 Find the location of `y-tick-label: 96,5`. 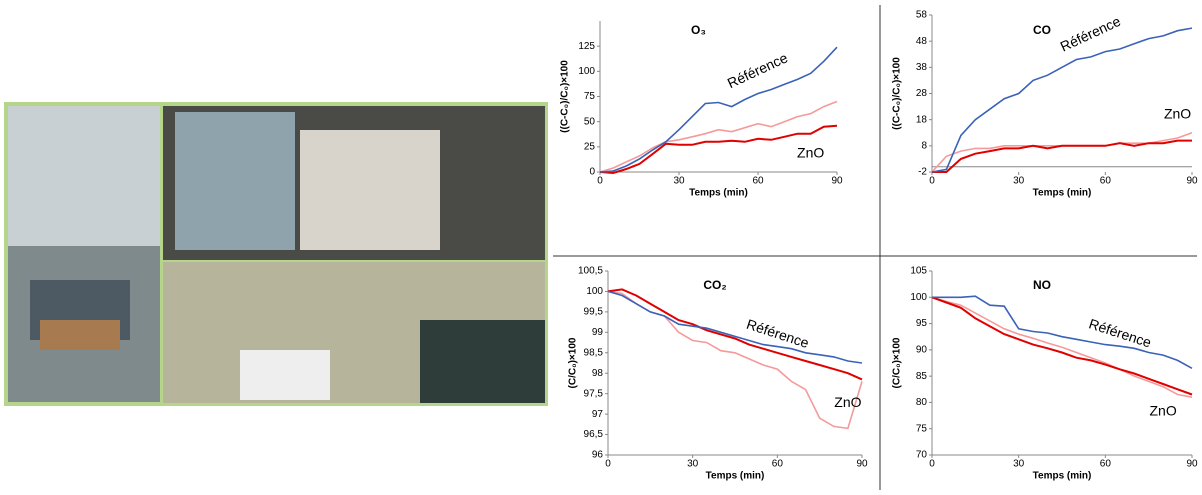

y-tick-label: 96,5 is located at coordinates (594, 434).